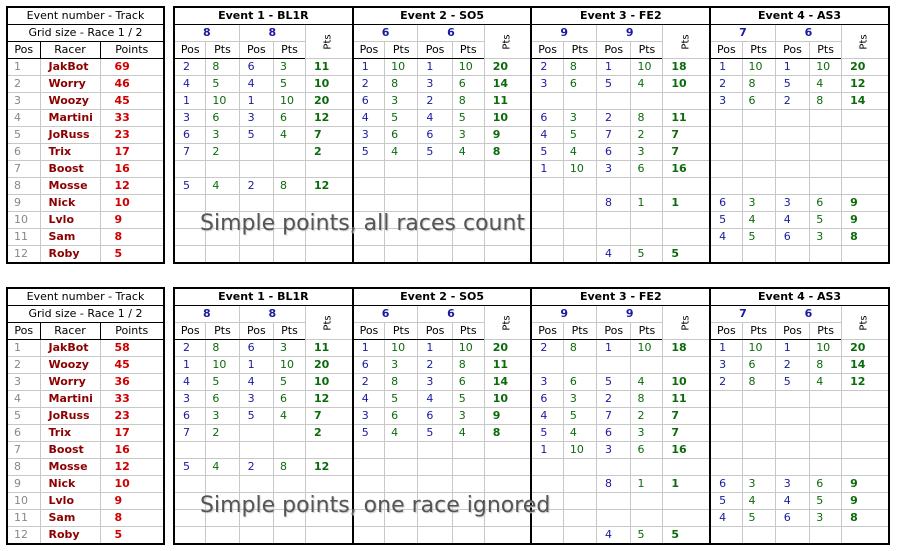 The image size is (897, 551). I want to click on racer-points: 16, so click(132, 169).